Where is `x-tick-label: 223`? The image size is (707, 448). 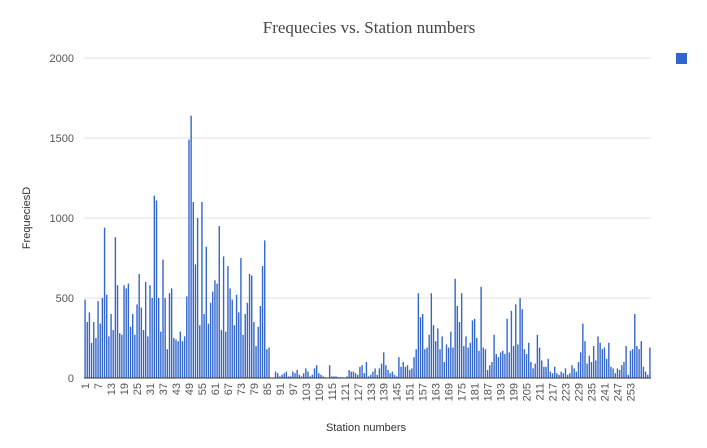
x-tick-label: 223 is located at coordinates (567, 392).